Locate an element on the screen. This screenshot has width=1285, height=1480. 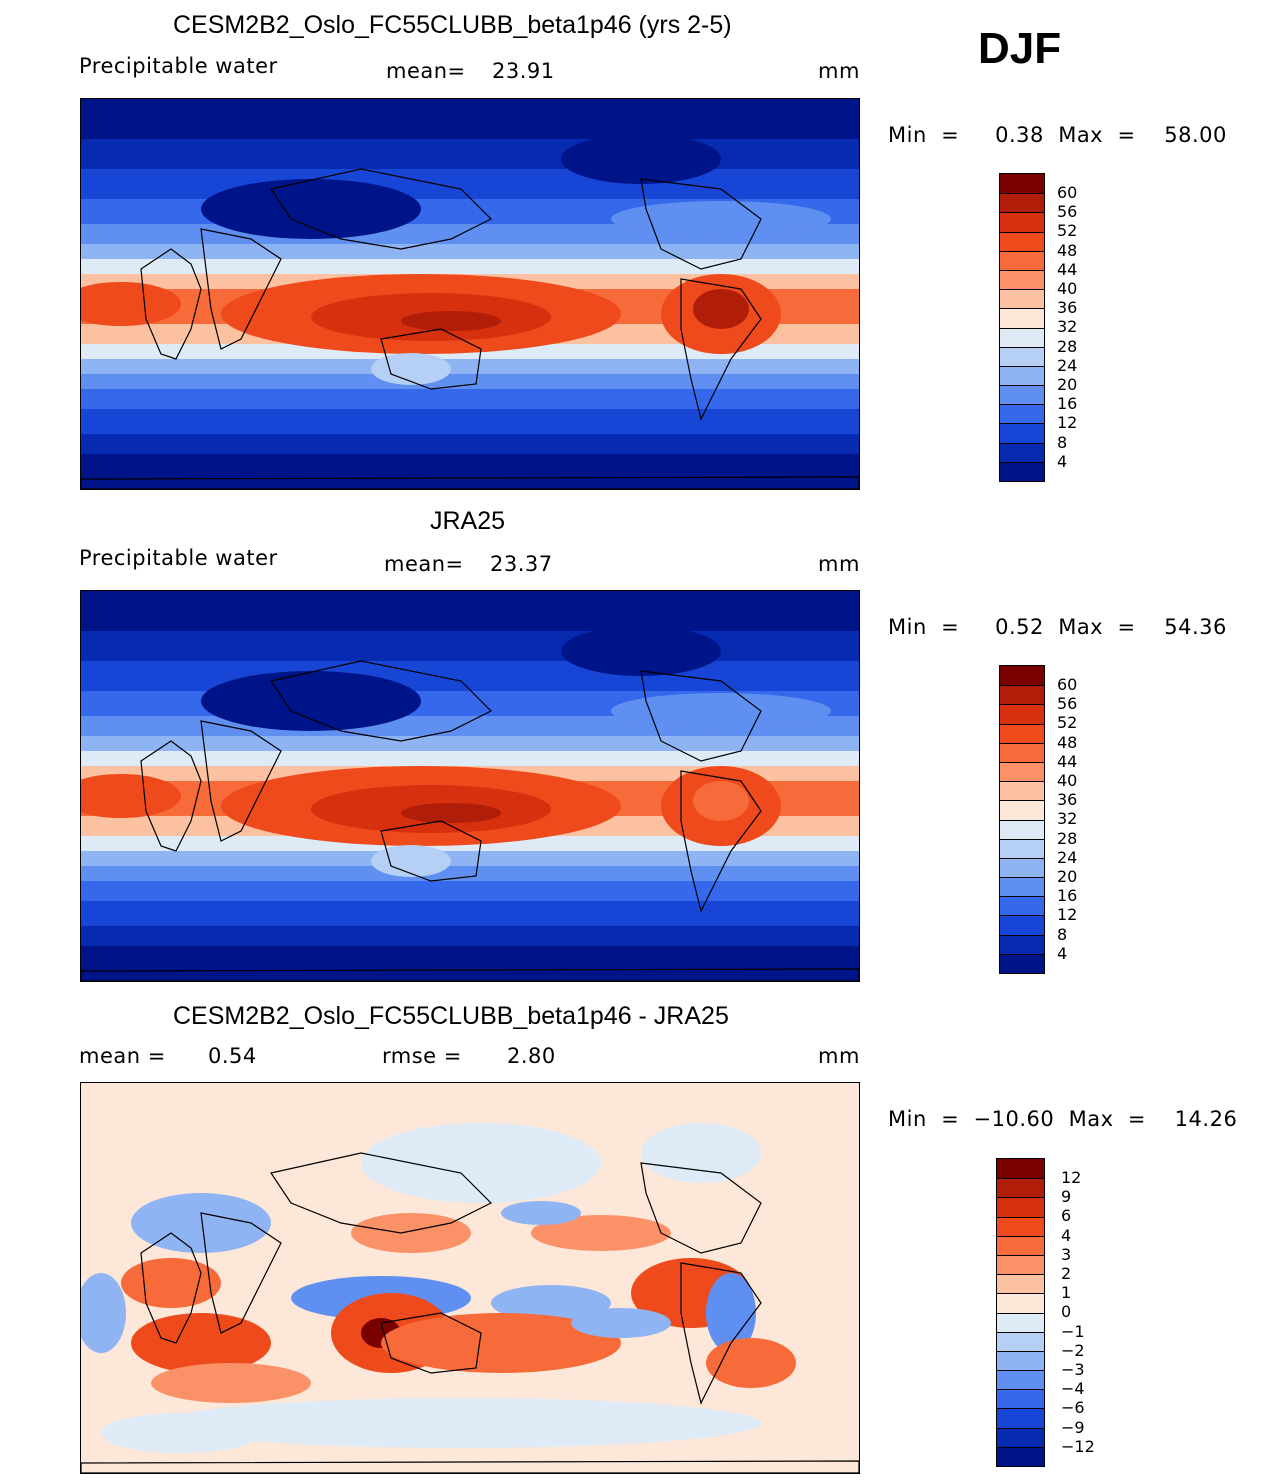
colorbar-tick-label: −12 is located at coordinates (1078, 1446).